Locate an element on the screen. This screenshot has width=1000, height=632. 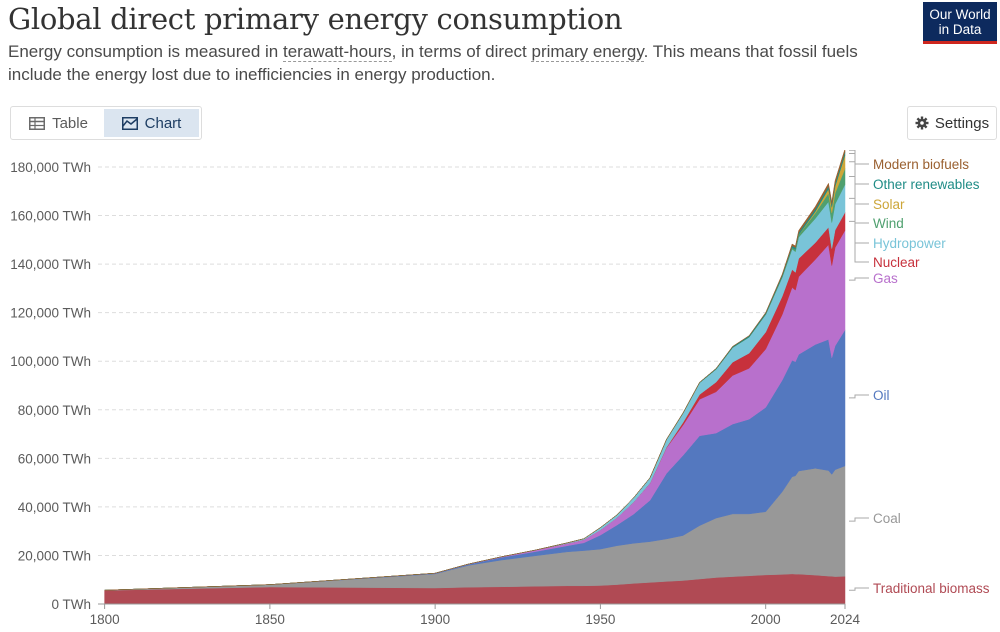
x-tick-label: 2000 is located at coordinates (766, 619).